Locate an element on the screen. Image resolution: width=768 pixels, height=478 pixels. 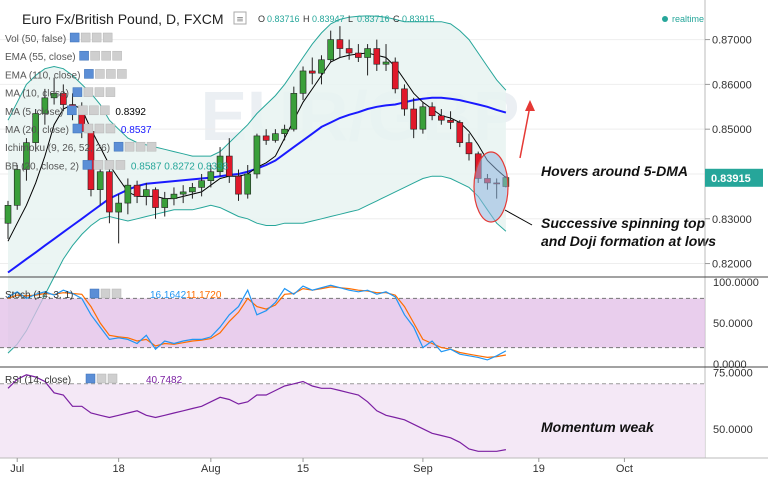
rsi-axis: 75.0000 50.0000 is located at coordinates (733, 402).